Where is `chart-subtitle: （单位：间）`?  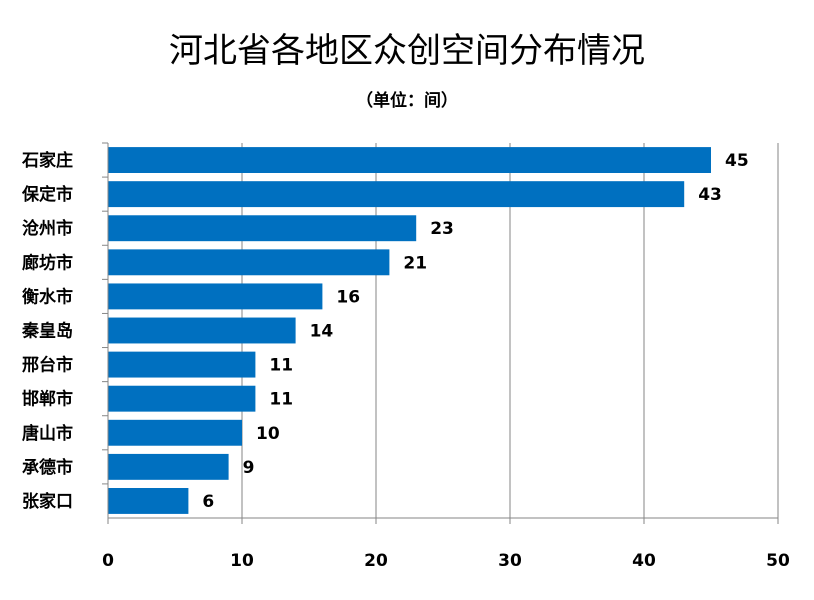 chart-subtitle: （单位：间） is located at coordinates (407, 100).